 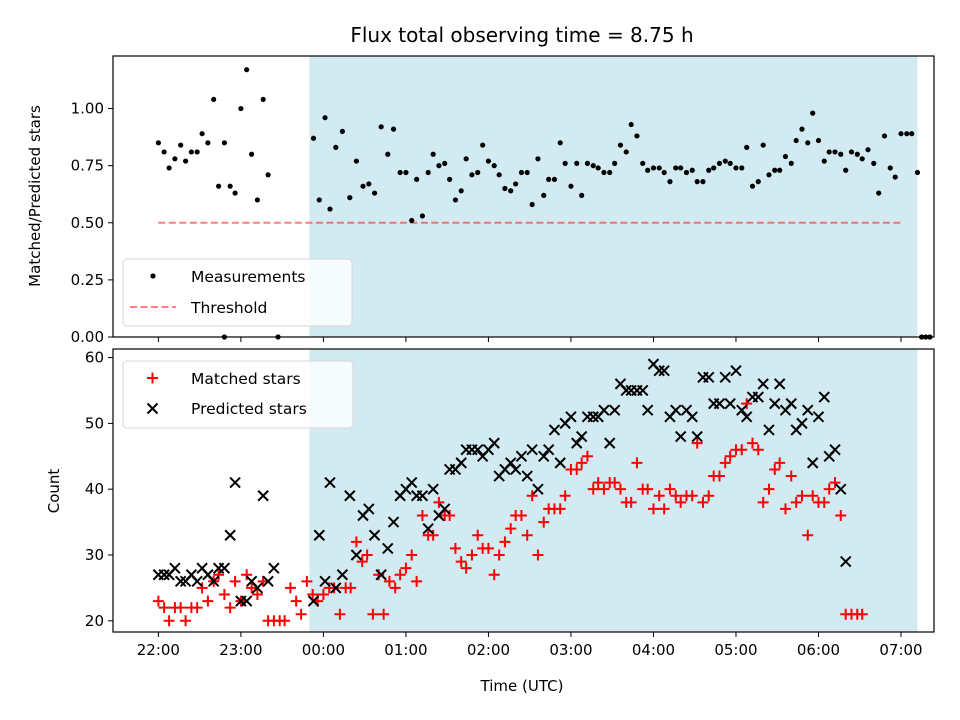 What do you see at coordinates (529, 339) in the screenshot?
I see `top-x-ticks` at bounding box center [529, 339].